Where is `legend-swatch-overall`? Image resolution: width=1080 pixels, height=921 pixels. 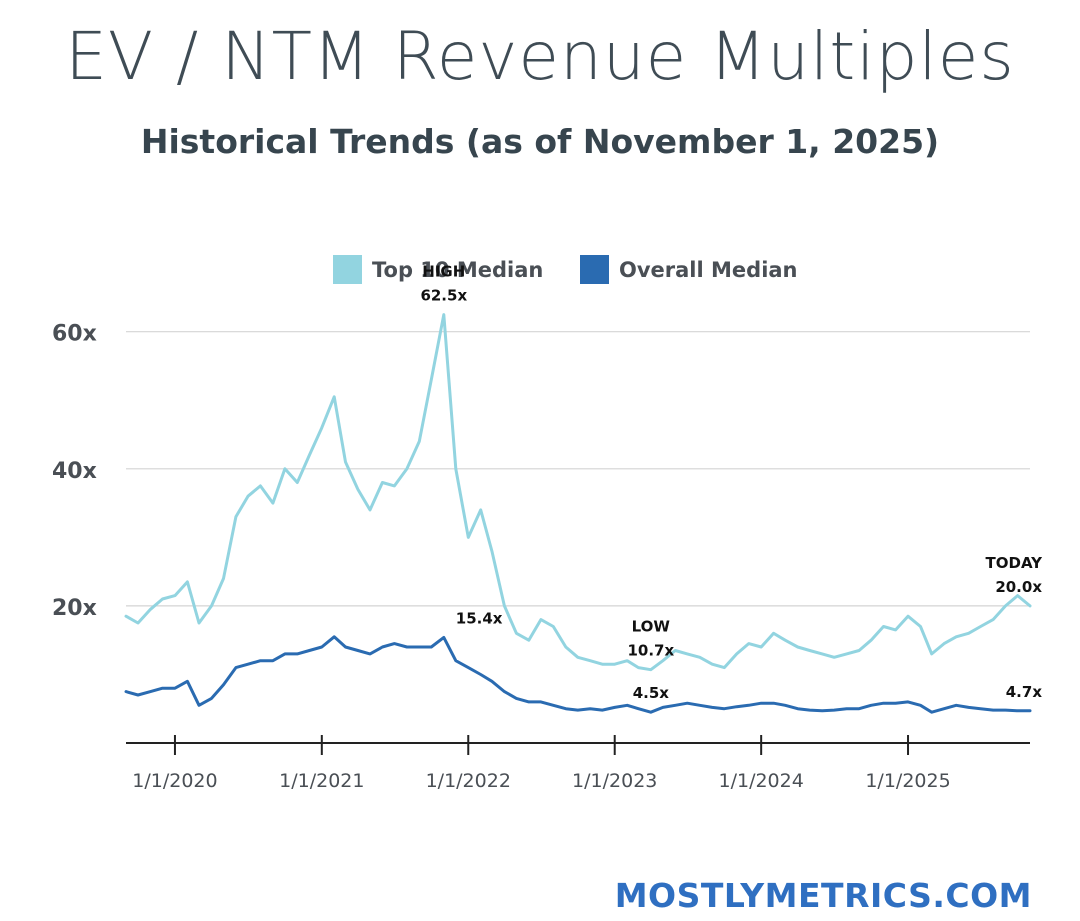 legend-swatch-overall is located at coordinates (594, 269).